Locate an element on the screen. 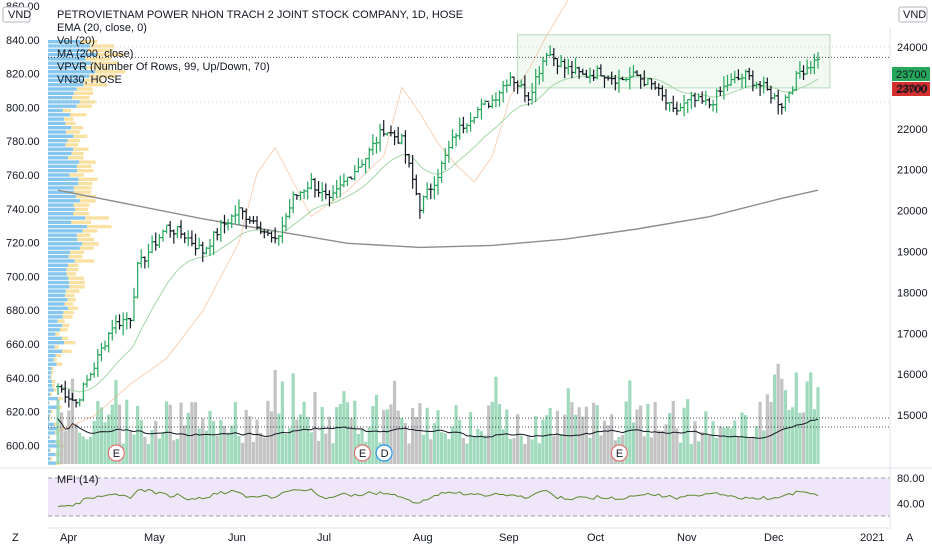 The image size is (932, 550). mfi-label: MFI (14) is located at coordinates (78, 480).